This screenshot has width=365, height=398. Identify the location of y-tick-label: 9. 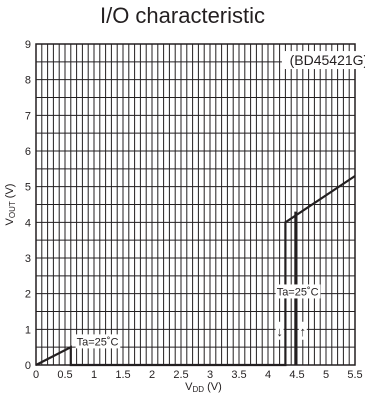
(28, 45).